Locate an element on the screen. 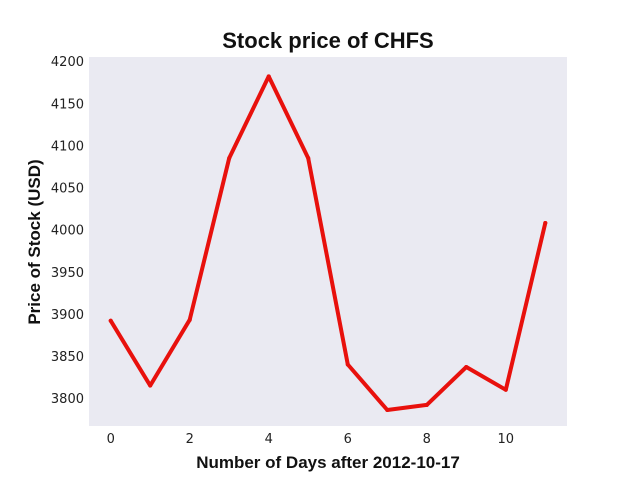 The width and height of the screenshot is (640, 480). y-tick-label: 4150 is located at coordinates (67, 104).